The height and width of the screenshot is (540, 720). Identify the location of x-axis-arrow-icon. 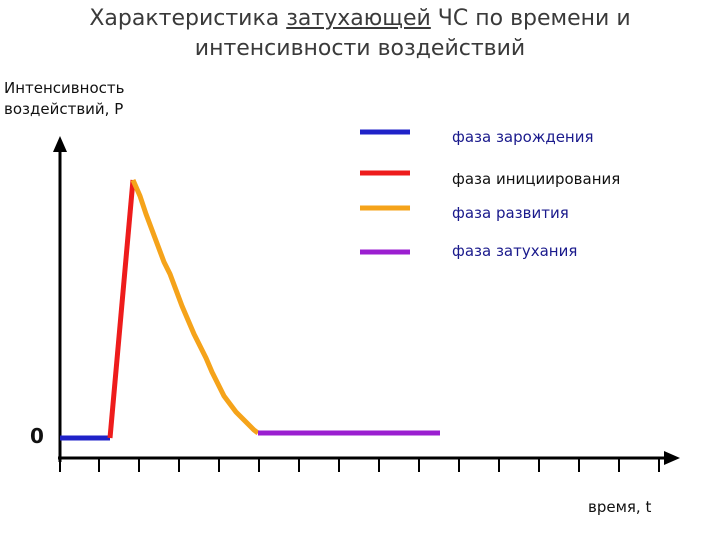
(672, 458).